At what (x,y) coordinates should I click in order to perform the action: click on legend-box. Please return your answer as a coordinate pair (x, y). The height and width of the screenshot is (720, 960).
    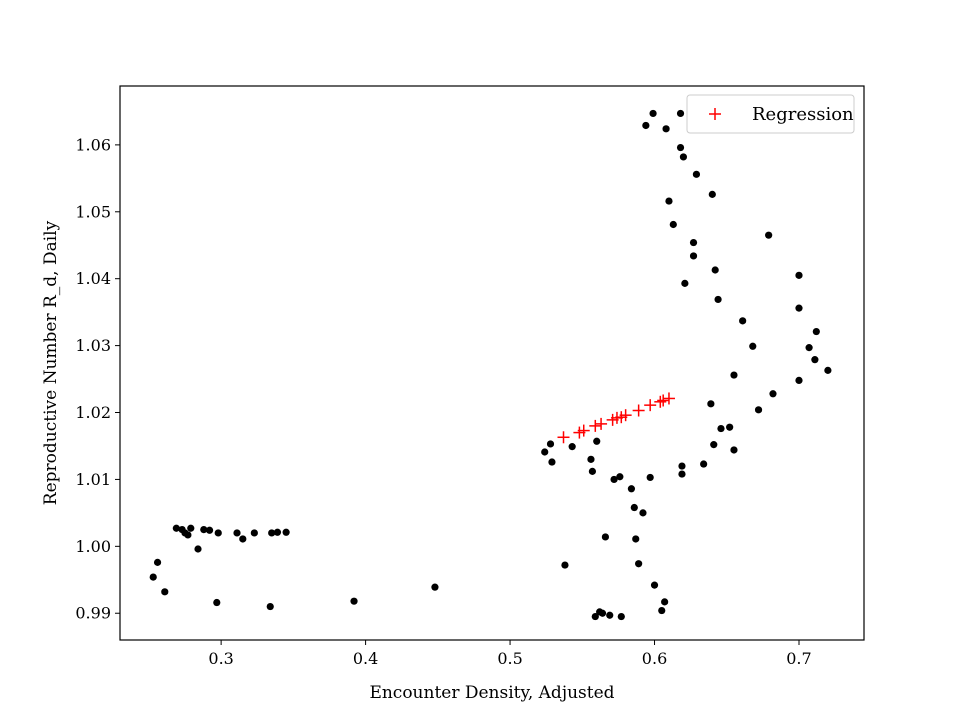
    Looking at the image, I should click on (770, 114).